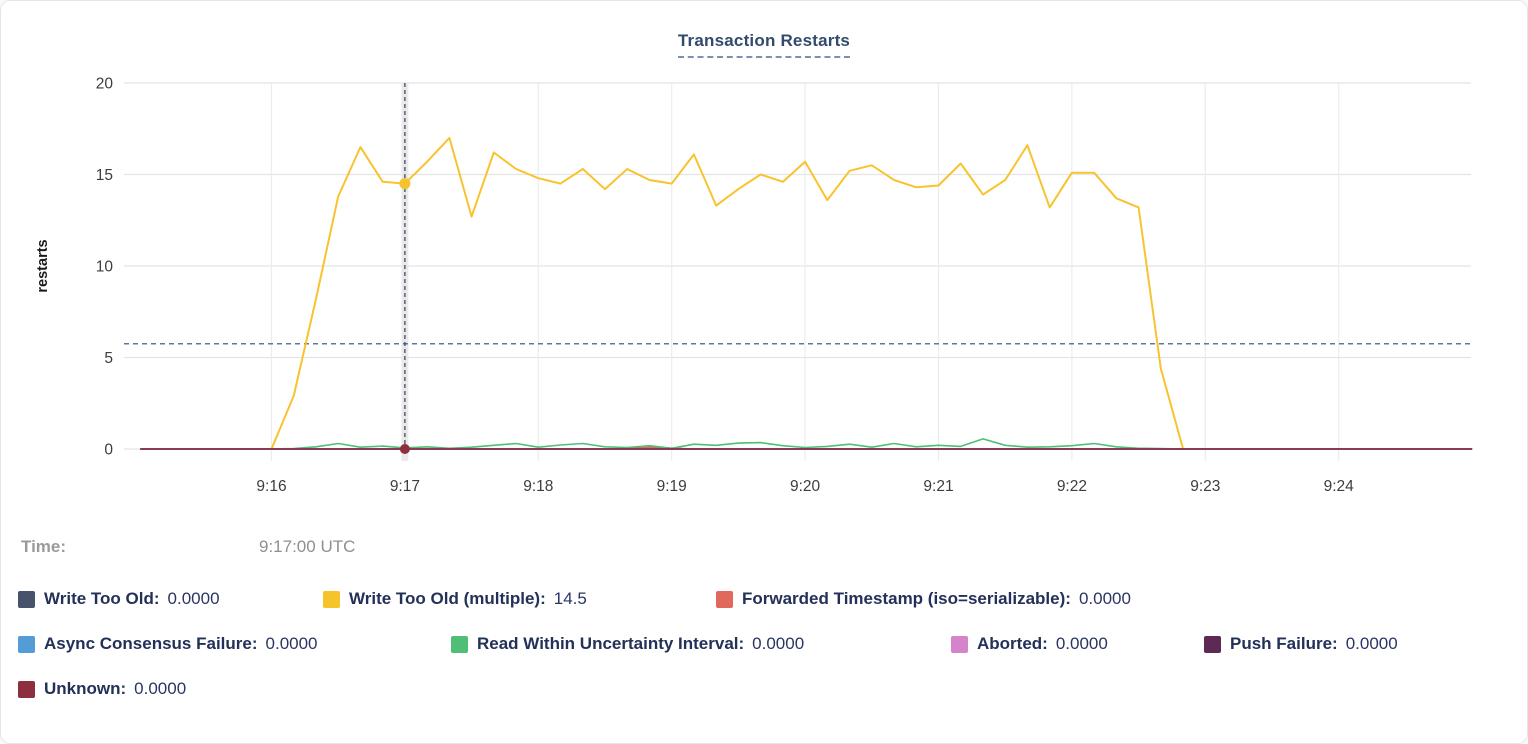  What do you see at coordinates (104, 175) in the screenshot?
I see `y-tick-label: 15` at bounding box center [104, 175].